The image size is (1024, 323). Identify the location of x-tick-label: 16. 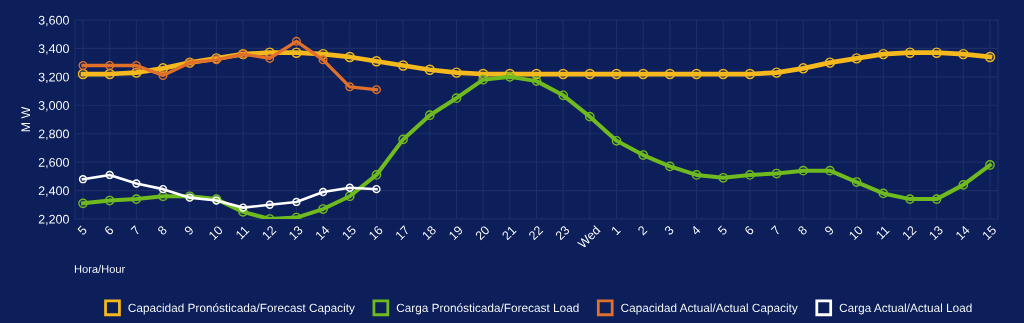
(376, 233).